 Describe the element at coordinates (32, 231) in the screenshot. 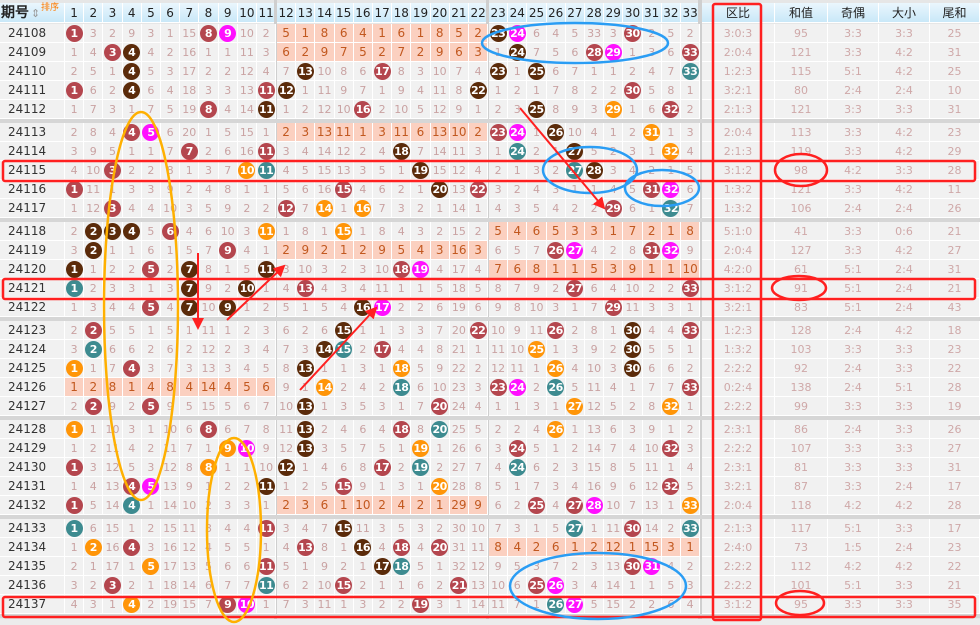

I see `issue-cell: 24118` at that location.